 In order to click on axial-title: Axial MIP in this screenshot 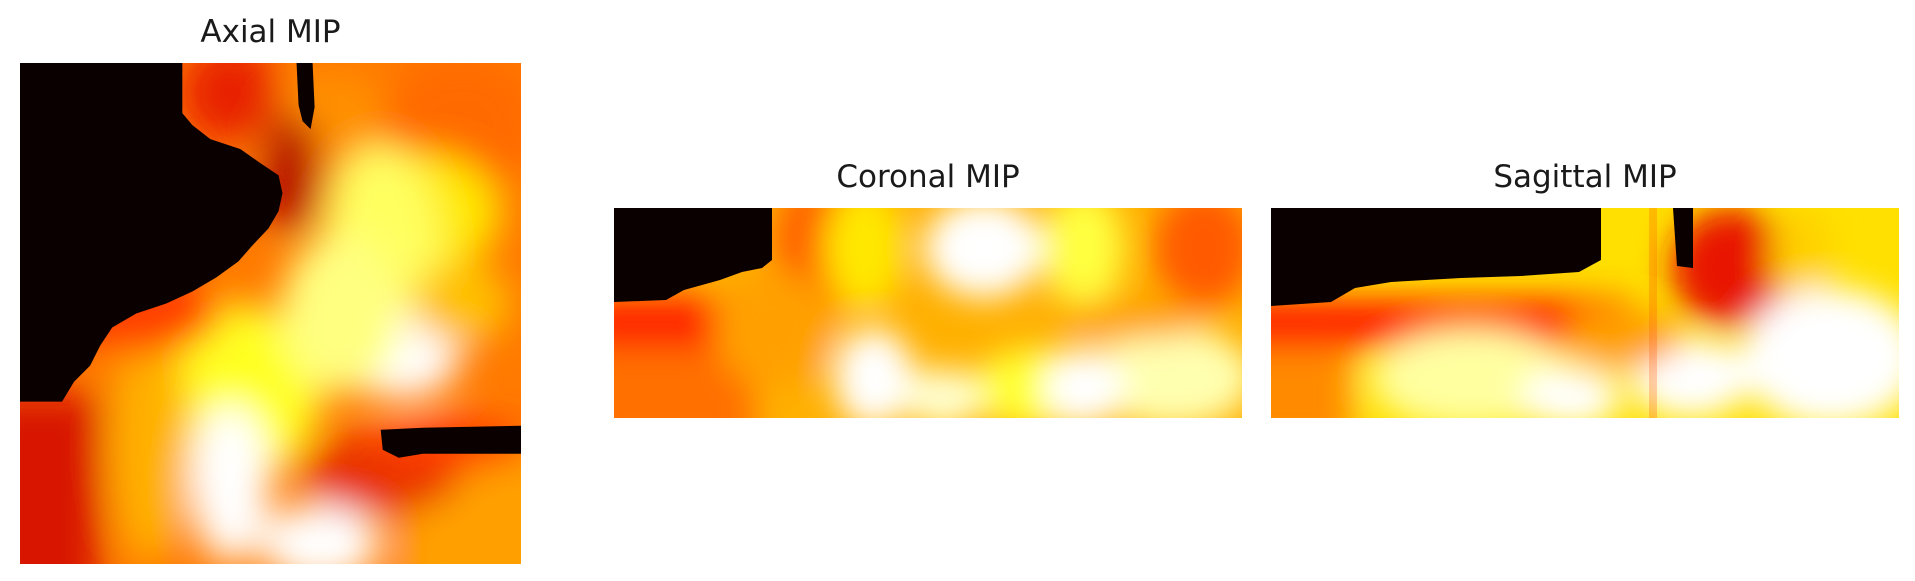, I will do `click(270, 32)`.